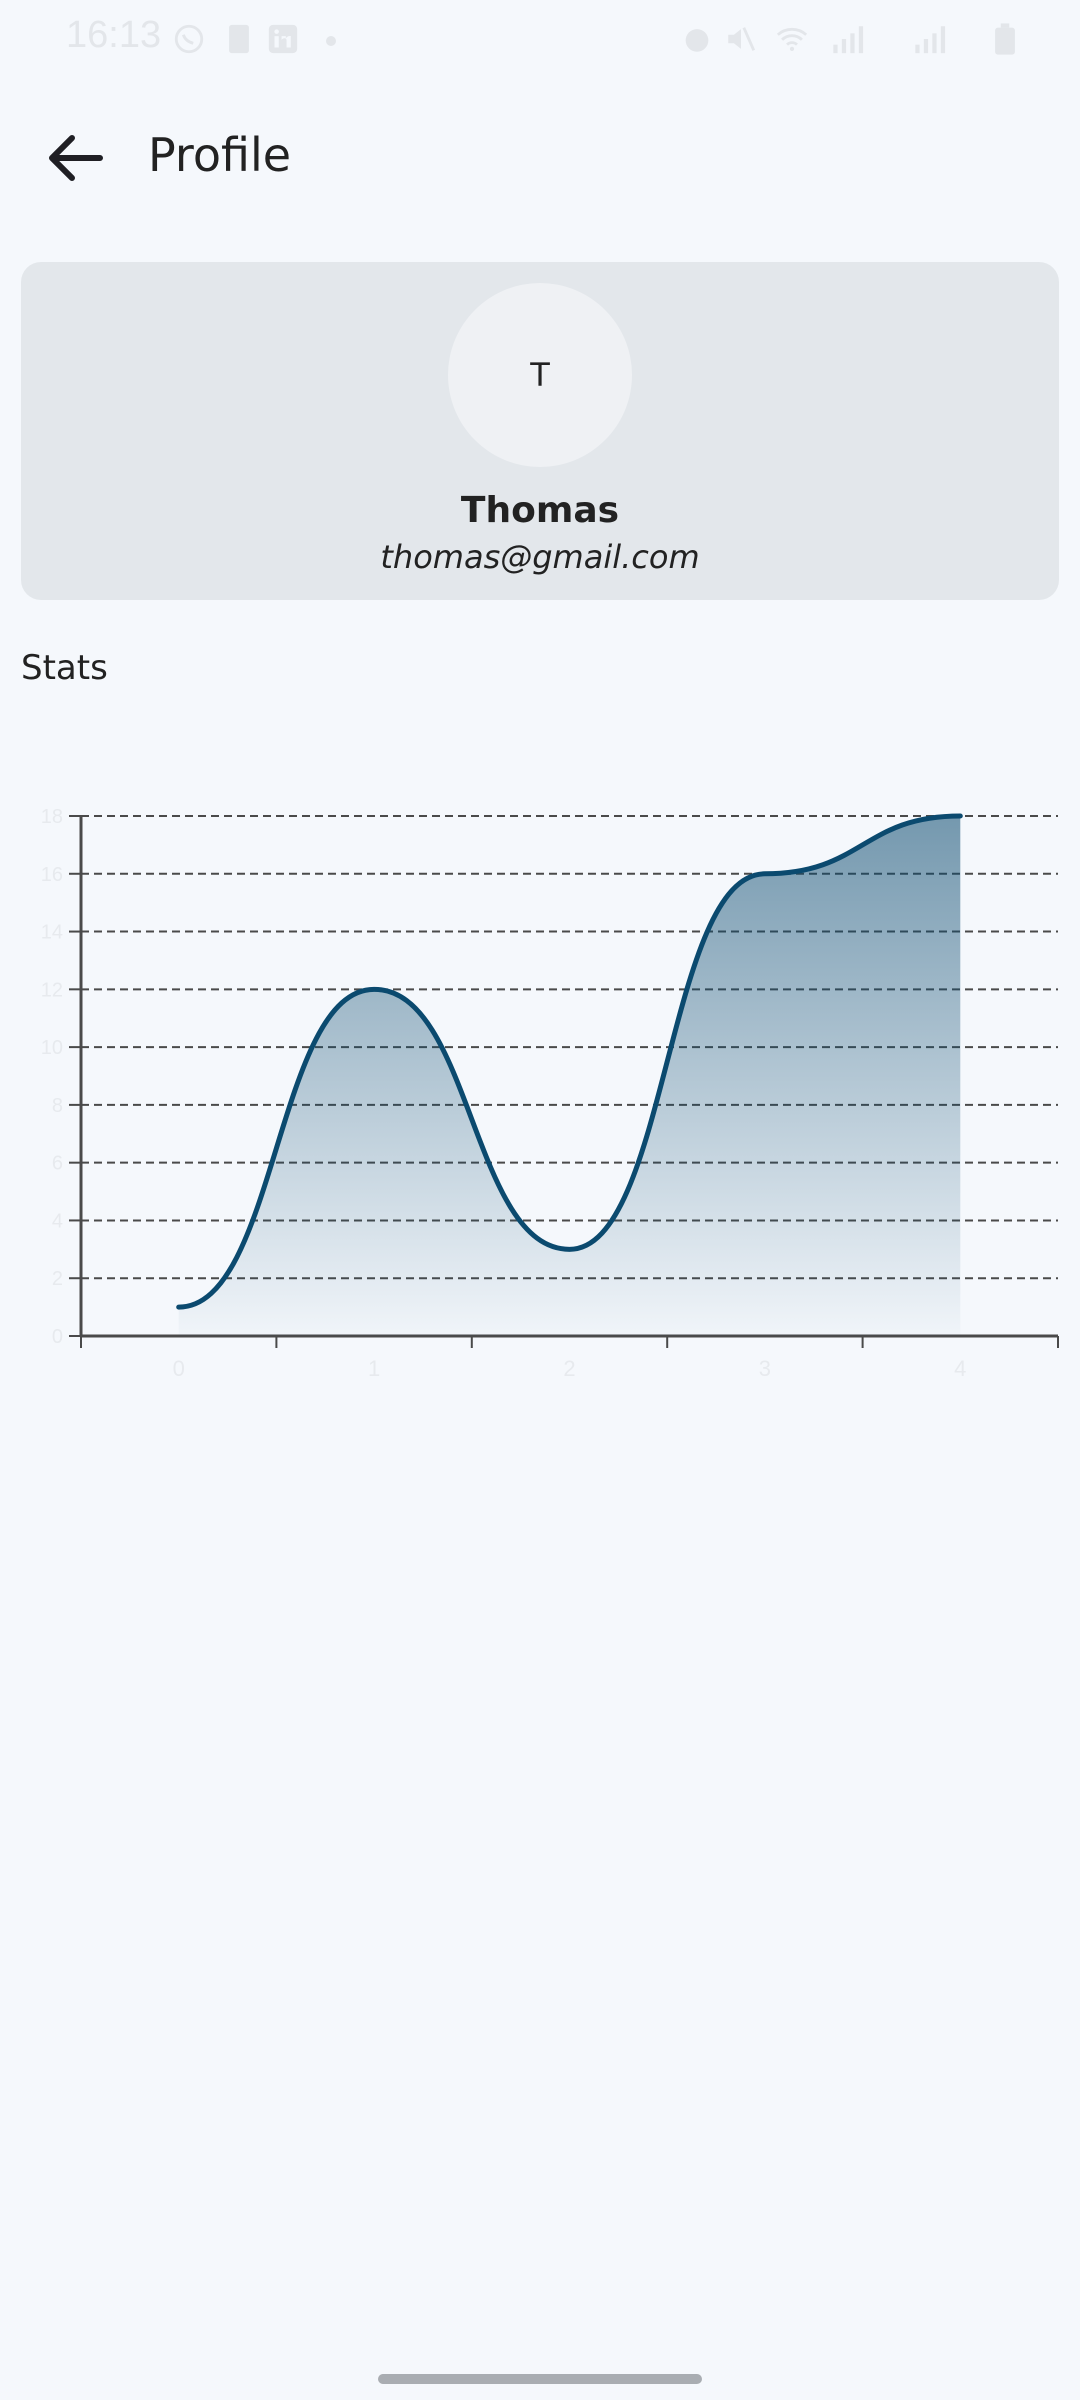  Describe the element at coordinates (57, 1279) in the screenshot. I see `y-tick-label: 2` at that location.